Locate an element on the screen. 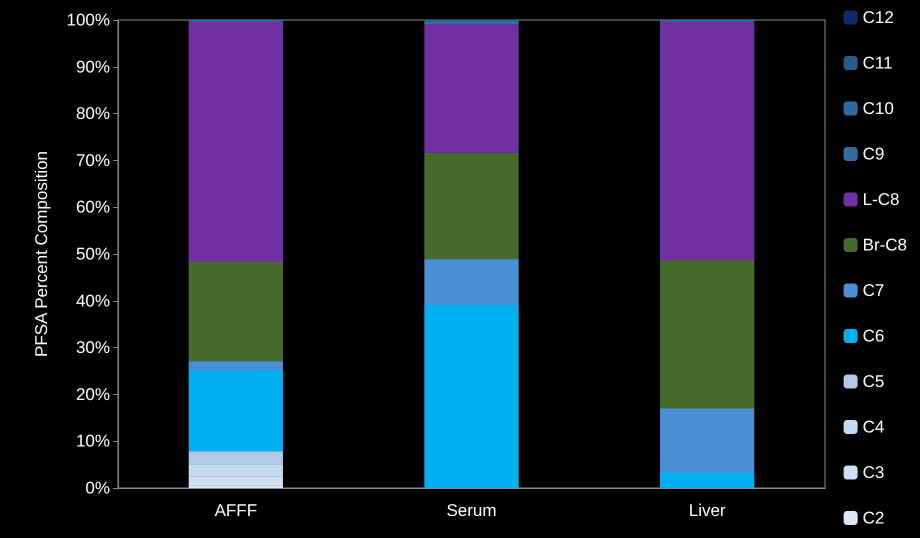  legend-label: C12 is located at coordinates (878, 17).